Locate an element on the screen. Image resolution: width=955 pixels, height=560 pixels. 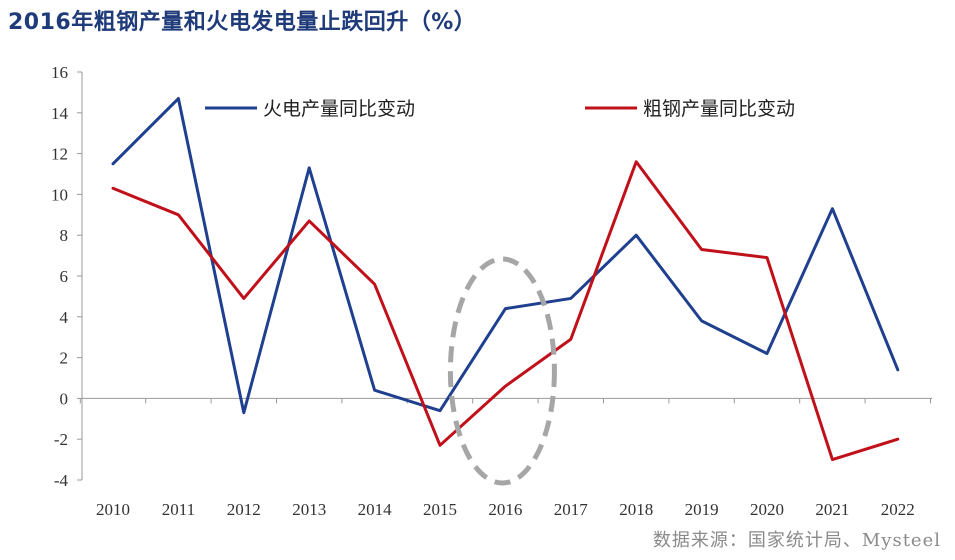
y-tick-label: 6 is located at coordinates (64, 276).